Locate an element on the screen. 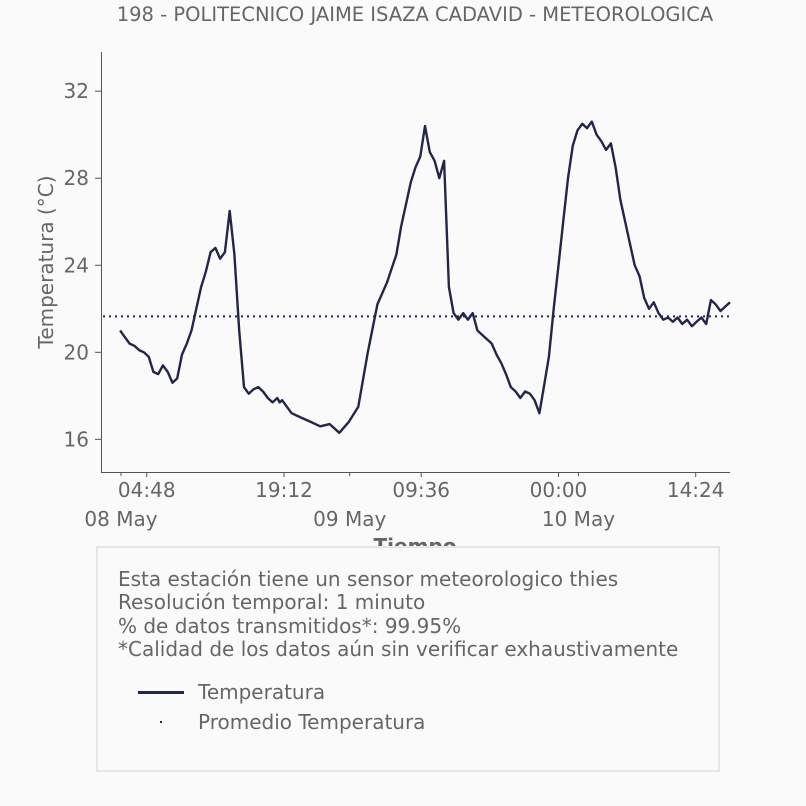 The image size is (806, 806). info-resolution-text: Resolución temporal: 1 minuto is located at coordinates (272, 602).